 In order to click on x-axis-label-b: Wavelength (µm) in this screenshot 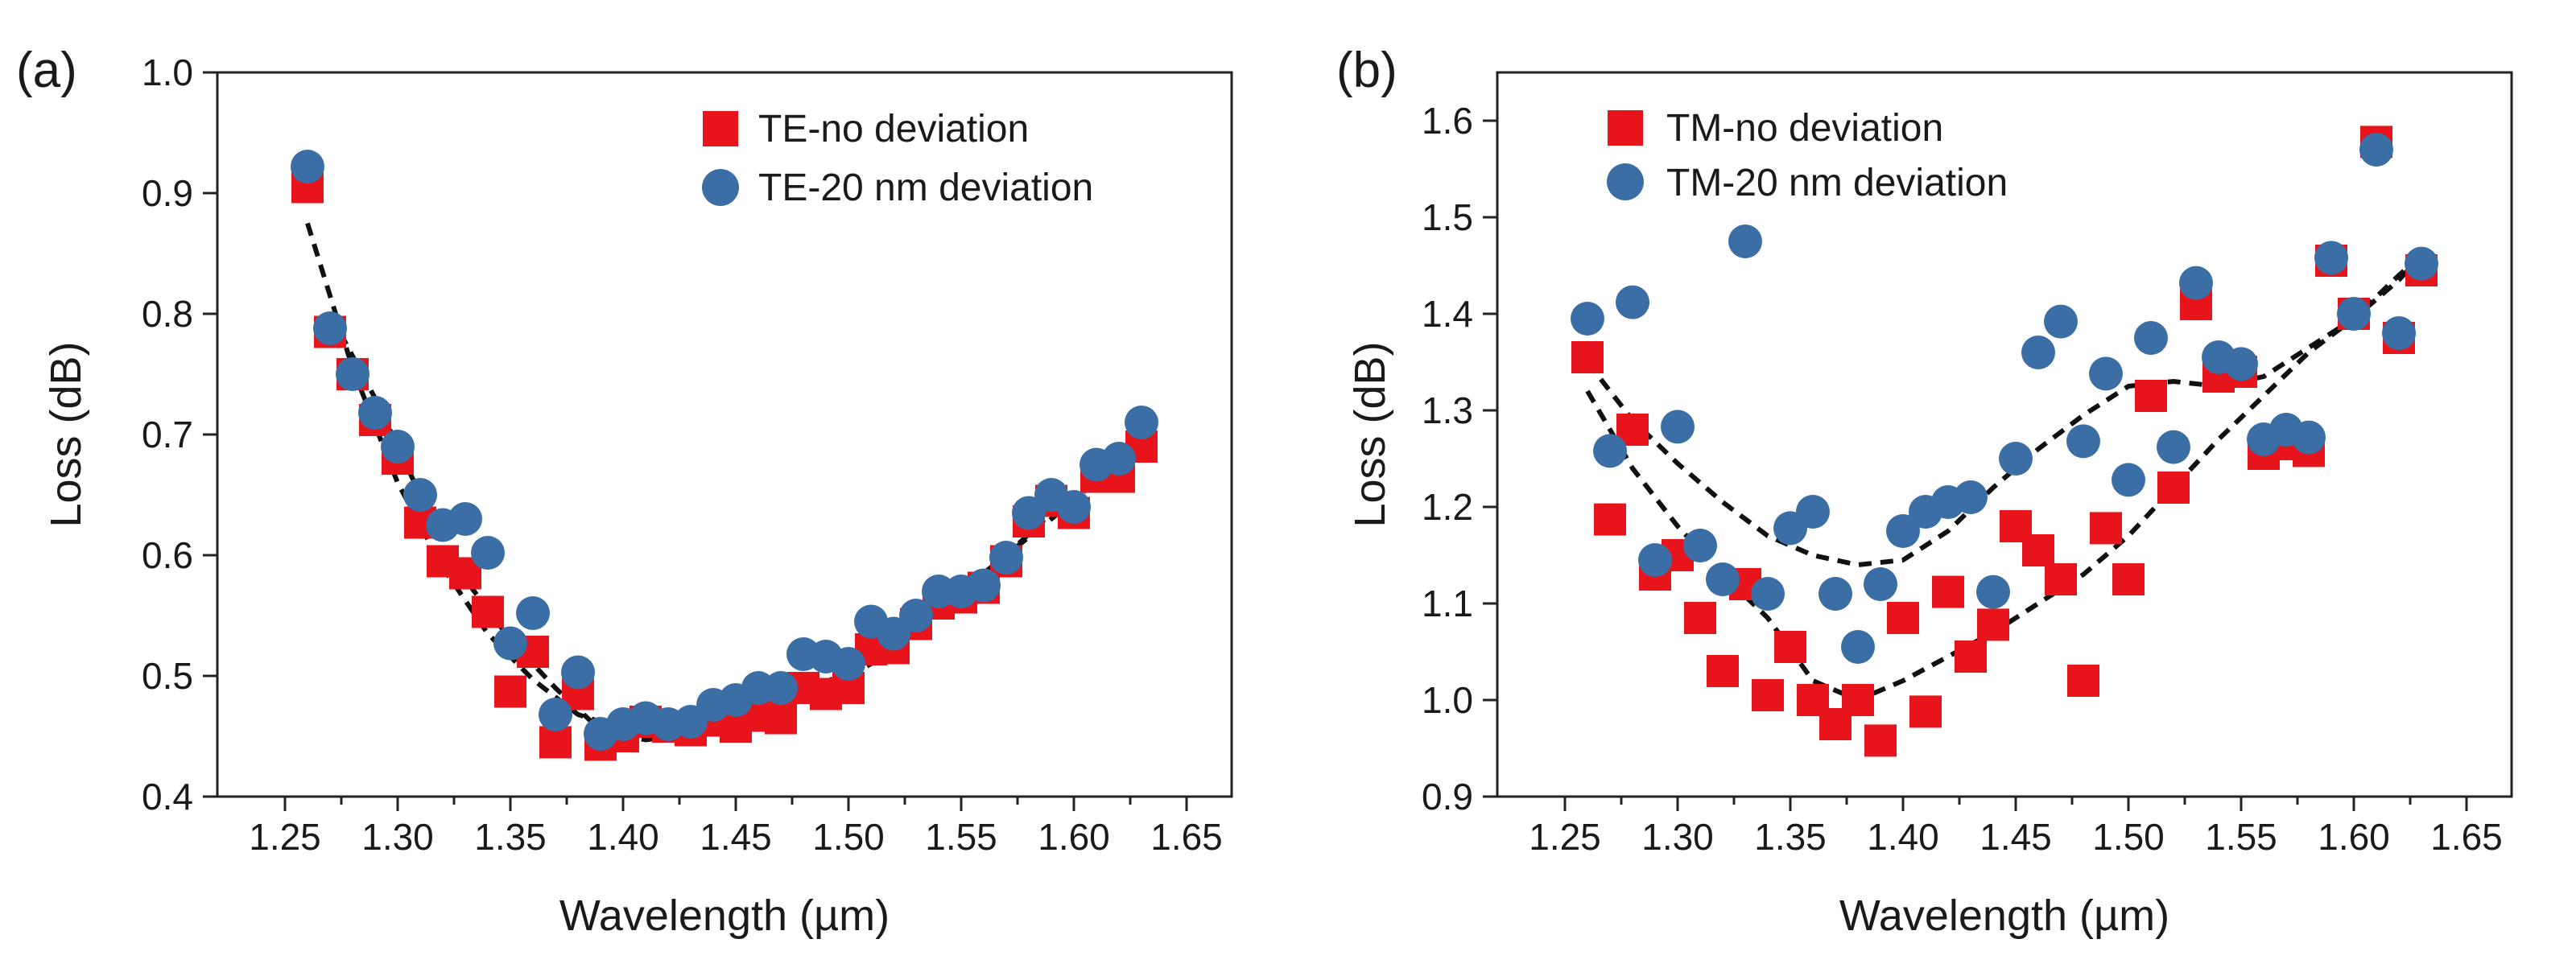, I will do `click(2004, 916)`.